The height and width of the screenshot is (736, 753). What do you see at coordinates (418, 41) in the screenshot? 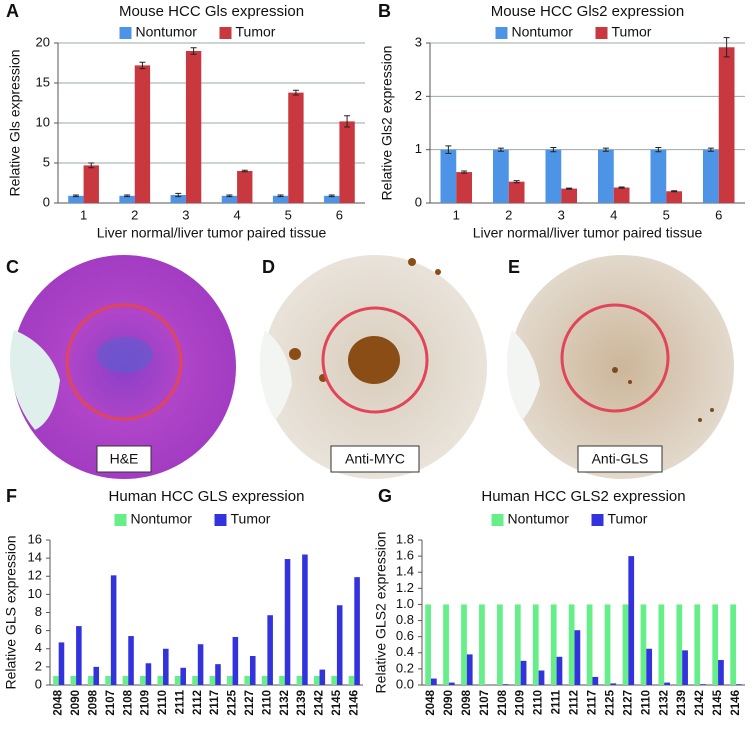
I see `y-tick-label: 3` at bounding box center [418, 41].